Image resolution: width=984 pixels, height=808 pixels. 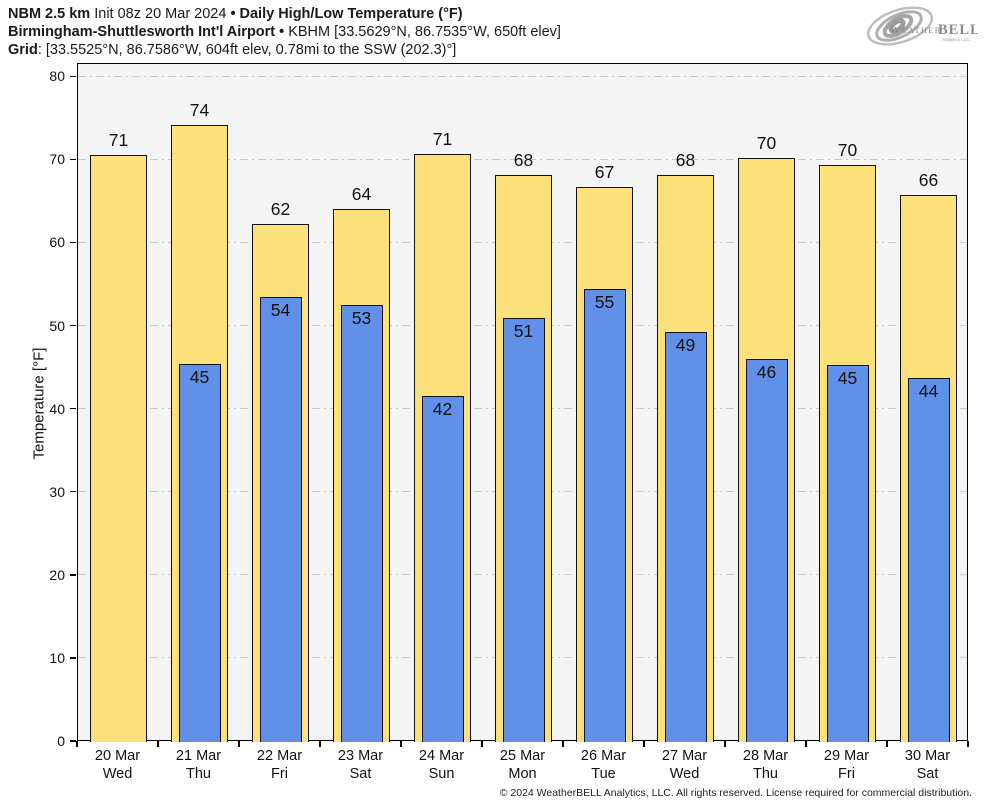 I want to click on bar-low-label: 55, so click(x=604, y=302).